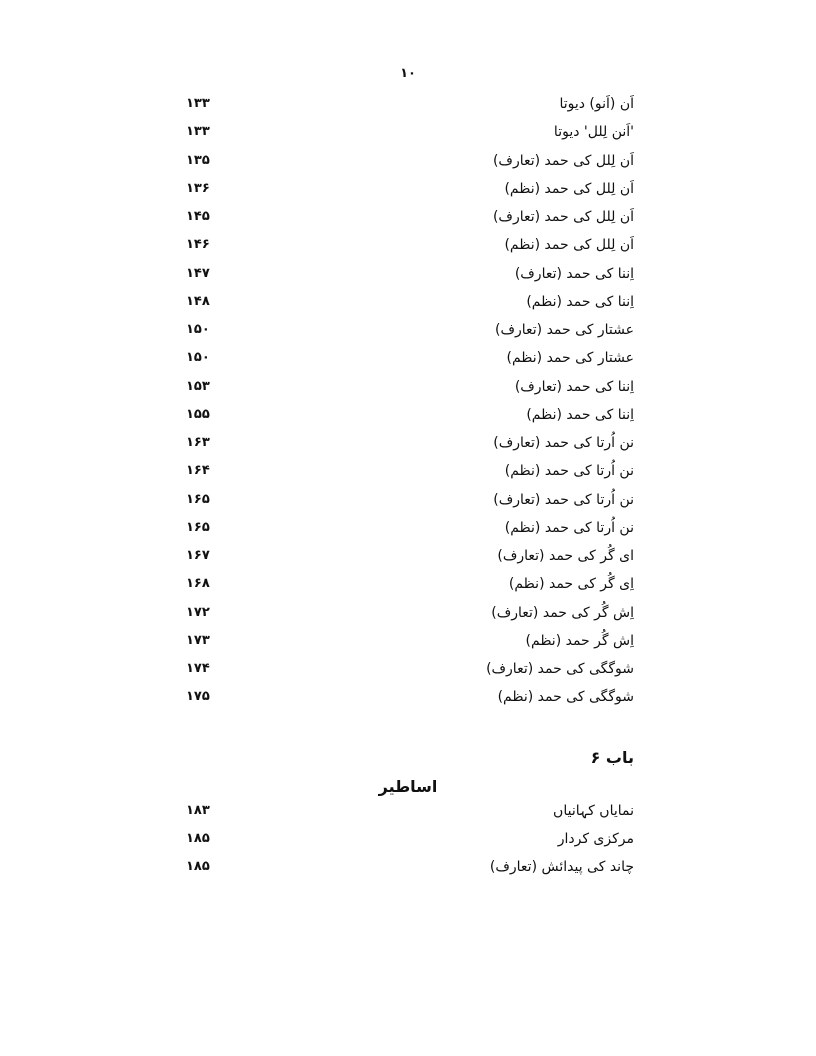 The height and width of the screenshot is (1056, 816). What do you see at coordinates (565, 556) in the screenshot?
I see `entry-title: ای گُر کی حمد (تعارف)` at bounding box center [565, 556].